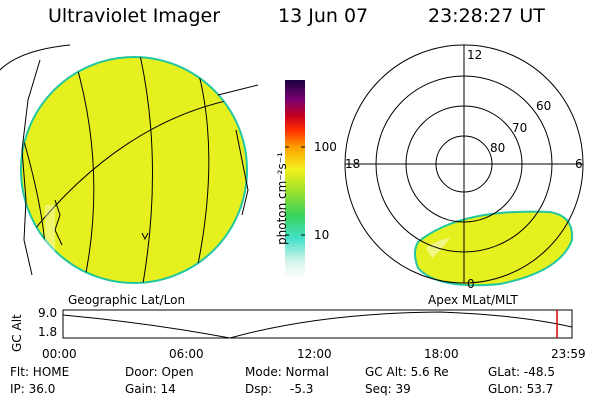 This screenshot has width=600, height=400. What do you see at coordinates (441, 354) in the screenshot?
I see `time-tick-1800: 18:00` at bounding box center [441, 354].